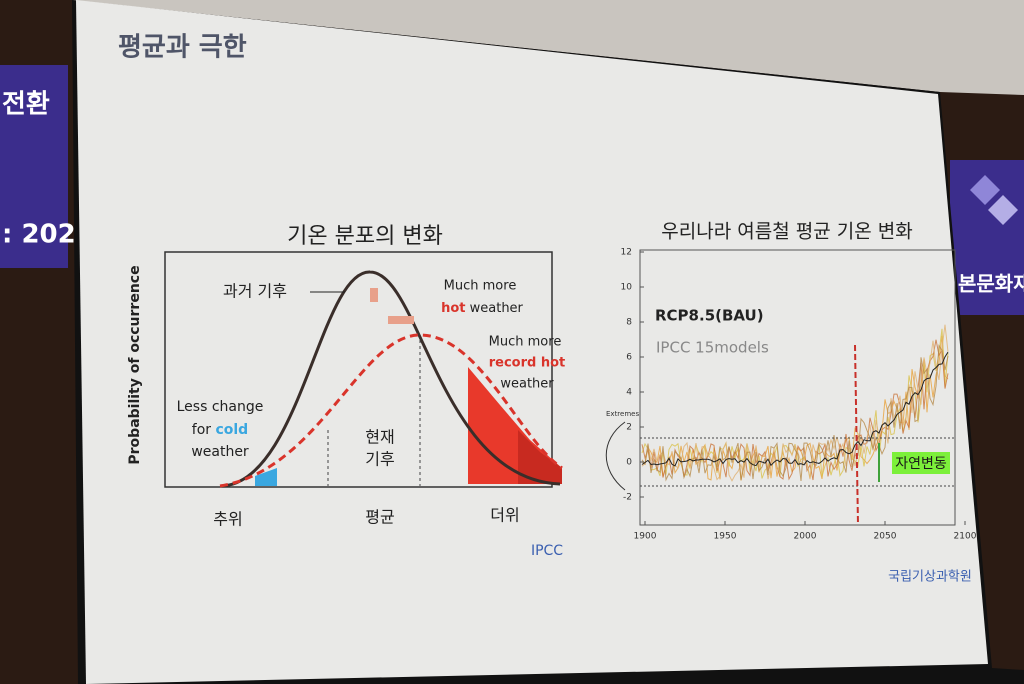  What do you see at coordinates (856, 435) in the screenshot?
I see `present-line` at bounding box center [856, 435].